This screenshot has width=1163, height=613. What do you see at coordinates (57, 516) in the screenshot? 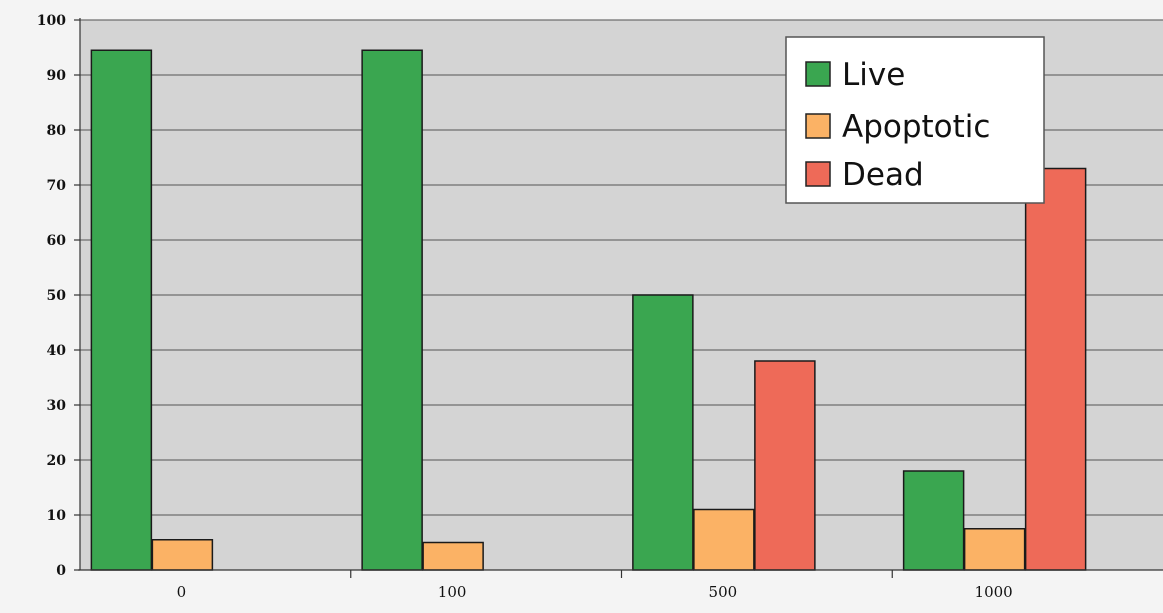
I see `y-tick-label: 10` at bounding box center [57, 516].